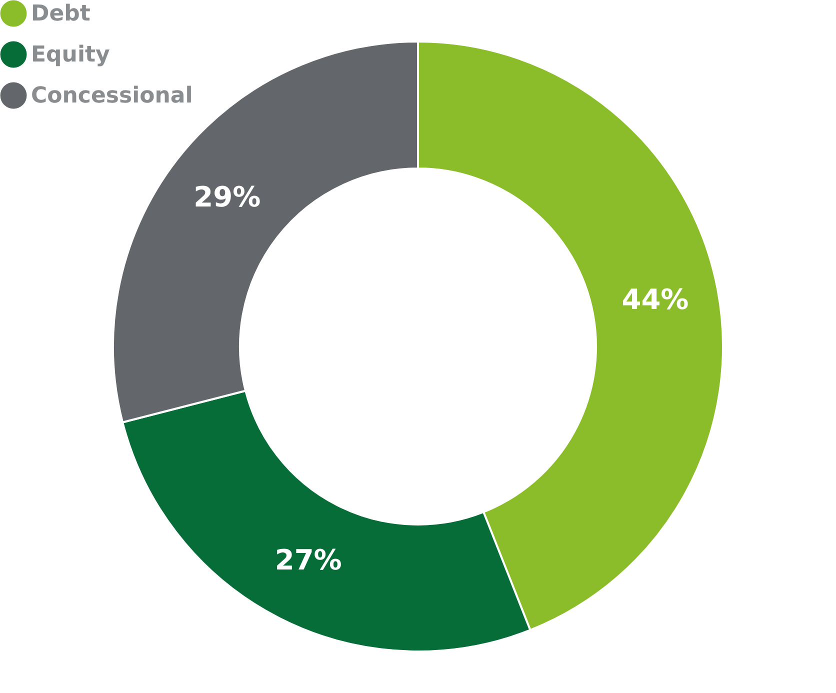 Image resolution: width=836 pixels, height=693 pixels. I want to click on data-label: 27%, so click(308, 560).